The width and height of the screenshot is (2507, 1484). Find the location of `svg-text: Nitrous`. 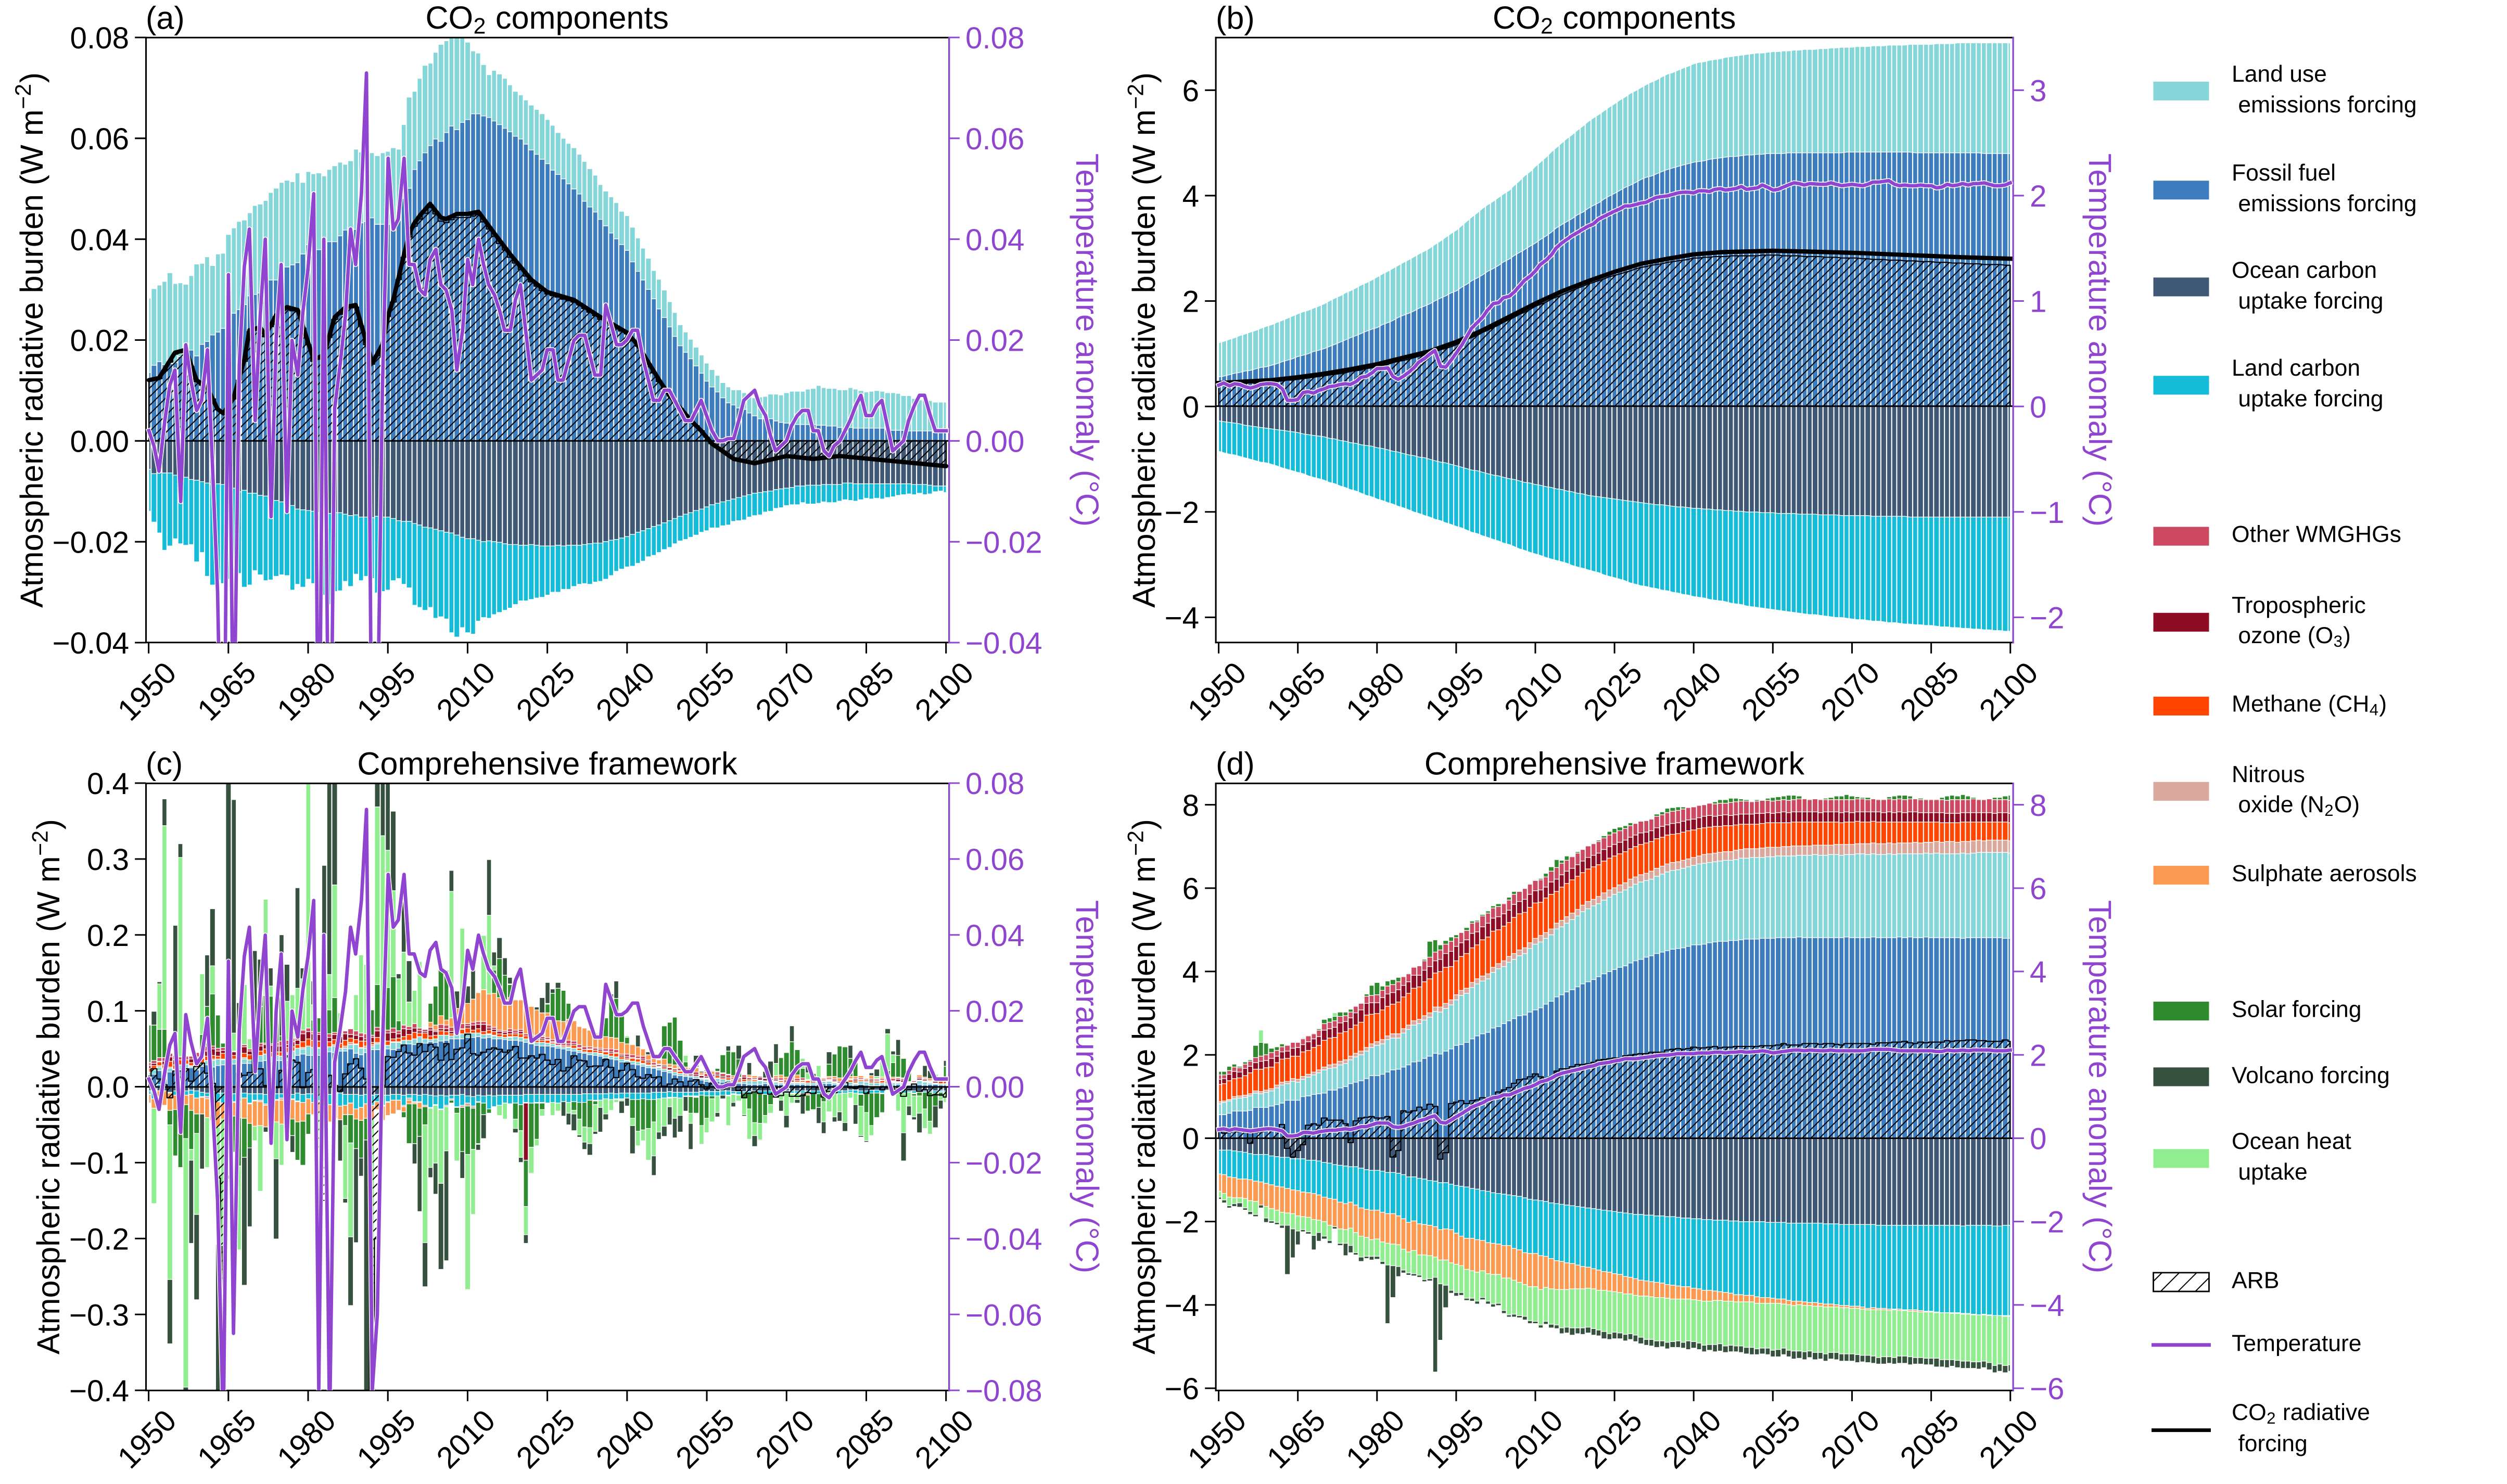

svg-text: Nitrous is located at coordinates (2269, 774).